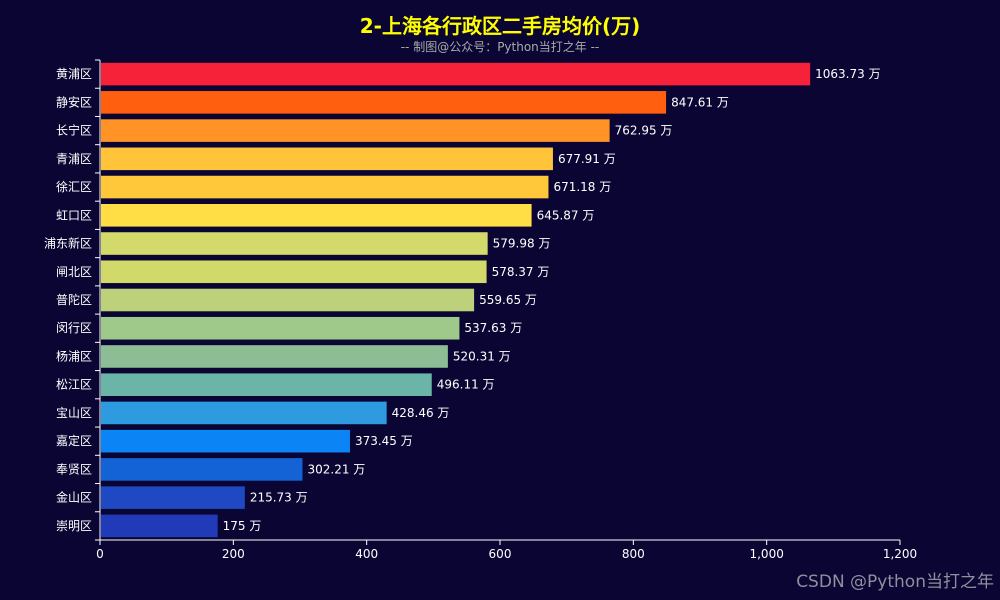  I want to click on value-label-14: 373.45 万, so click(384, 441).